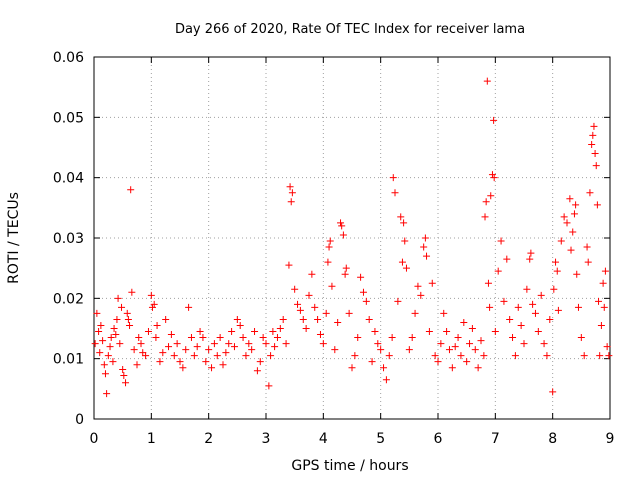 This screenshot has width=640, height=480. I want to click on x-tick-label: 9, so click(610, 439).